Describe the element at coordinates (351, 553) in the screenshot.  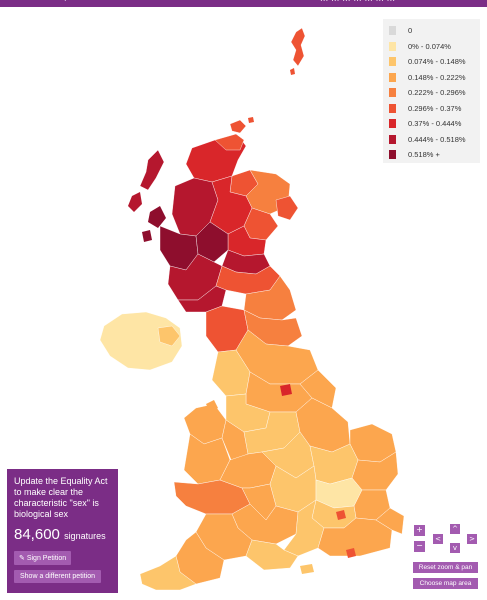
I see `region-brighton-hotspot` at that location.